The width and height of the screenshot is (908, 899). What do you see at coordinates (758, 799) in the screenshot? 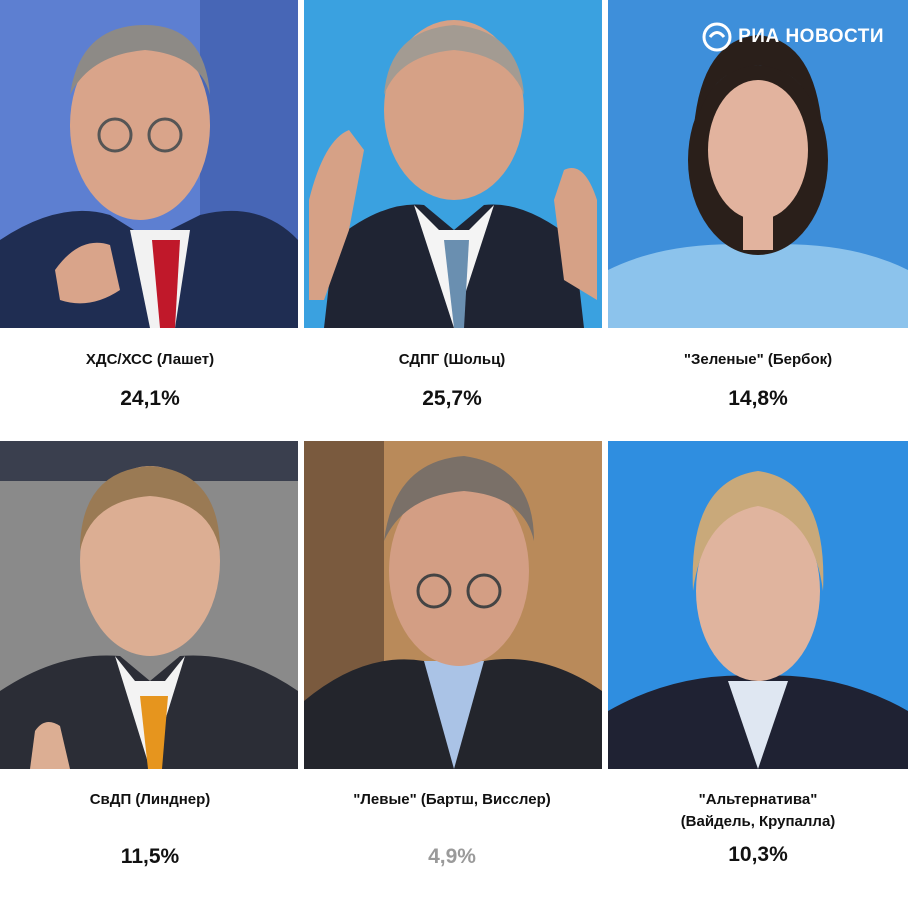
I see `party-label-afd-line1: "Альтернатива"` at bounding box center [758, 799].